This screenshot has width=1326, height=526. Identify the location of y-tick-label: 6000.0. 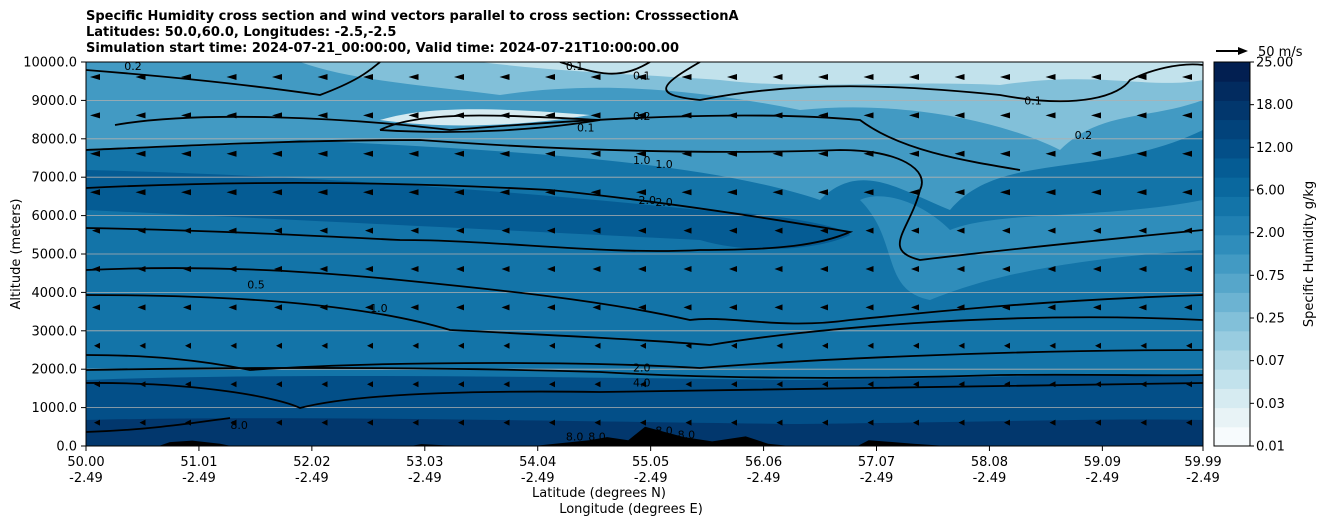
(55, 216).